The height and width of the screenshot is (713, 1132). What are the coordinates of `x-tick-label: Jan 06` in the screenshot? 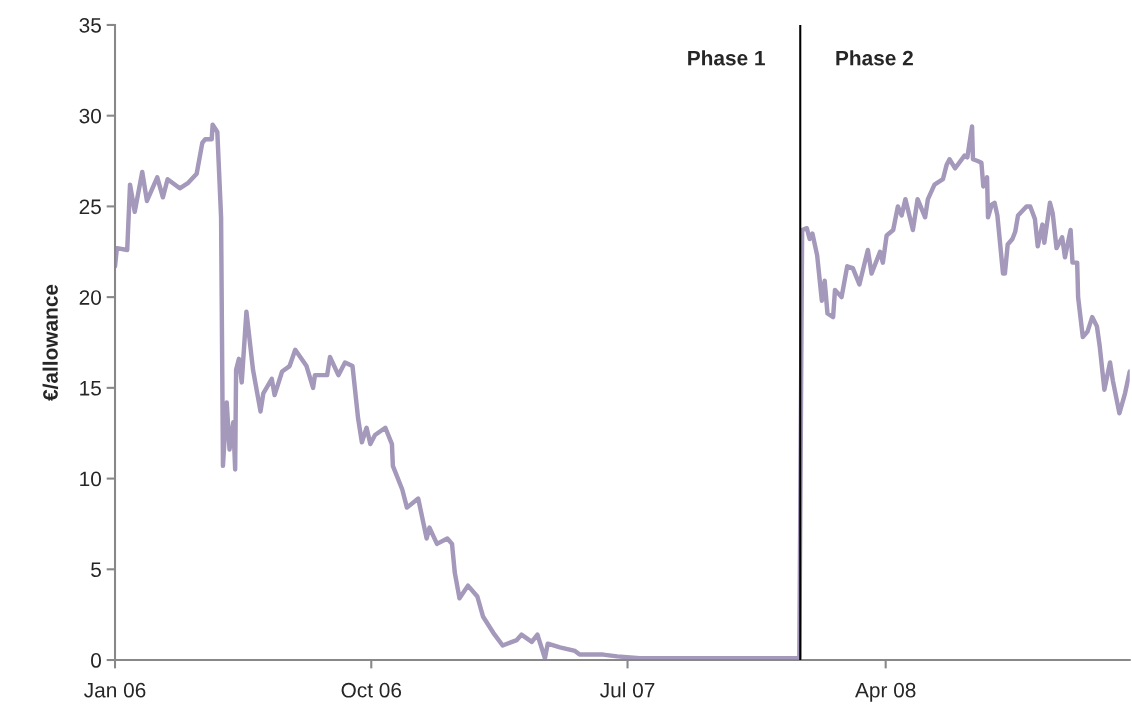 It's located at (115, 690).